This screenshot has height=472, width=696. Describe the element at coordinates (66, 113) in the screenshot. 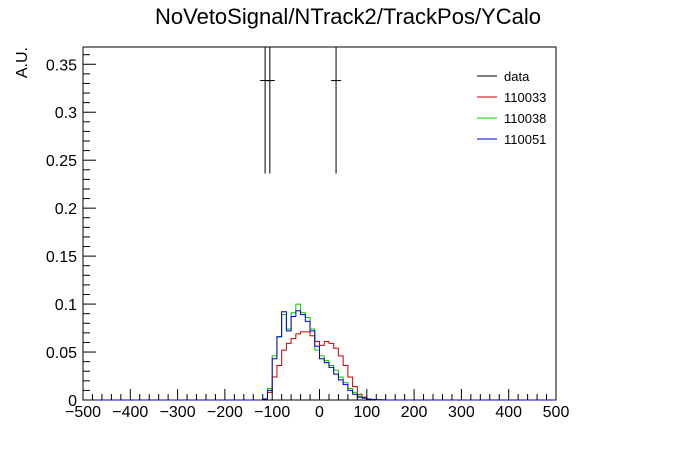

I see `y-tick-label: 0.3` at that location.